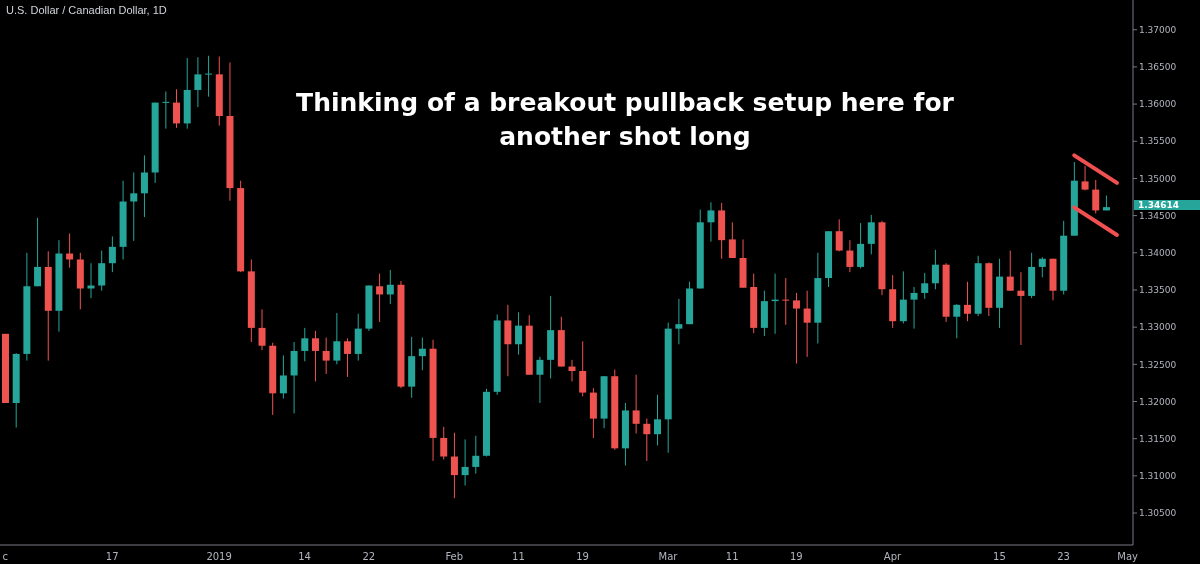 The image size is (1200, 564). What do you see at coordinates (1158, 476) in the screenshot?
I see `y-tick-label: 1.31000` at bounding box center [1158, 476].